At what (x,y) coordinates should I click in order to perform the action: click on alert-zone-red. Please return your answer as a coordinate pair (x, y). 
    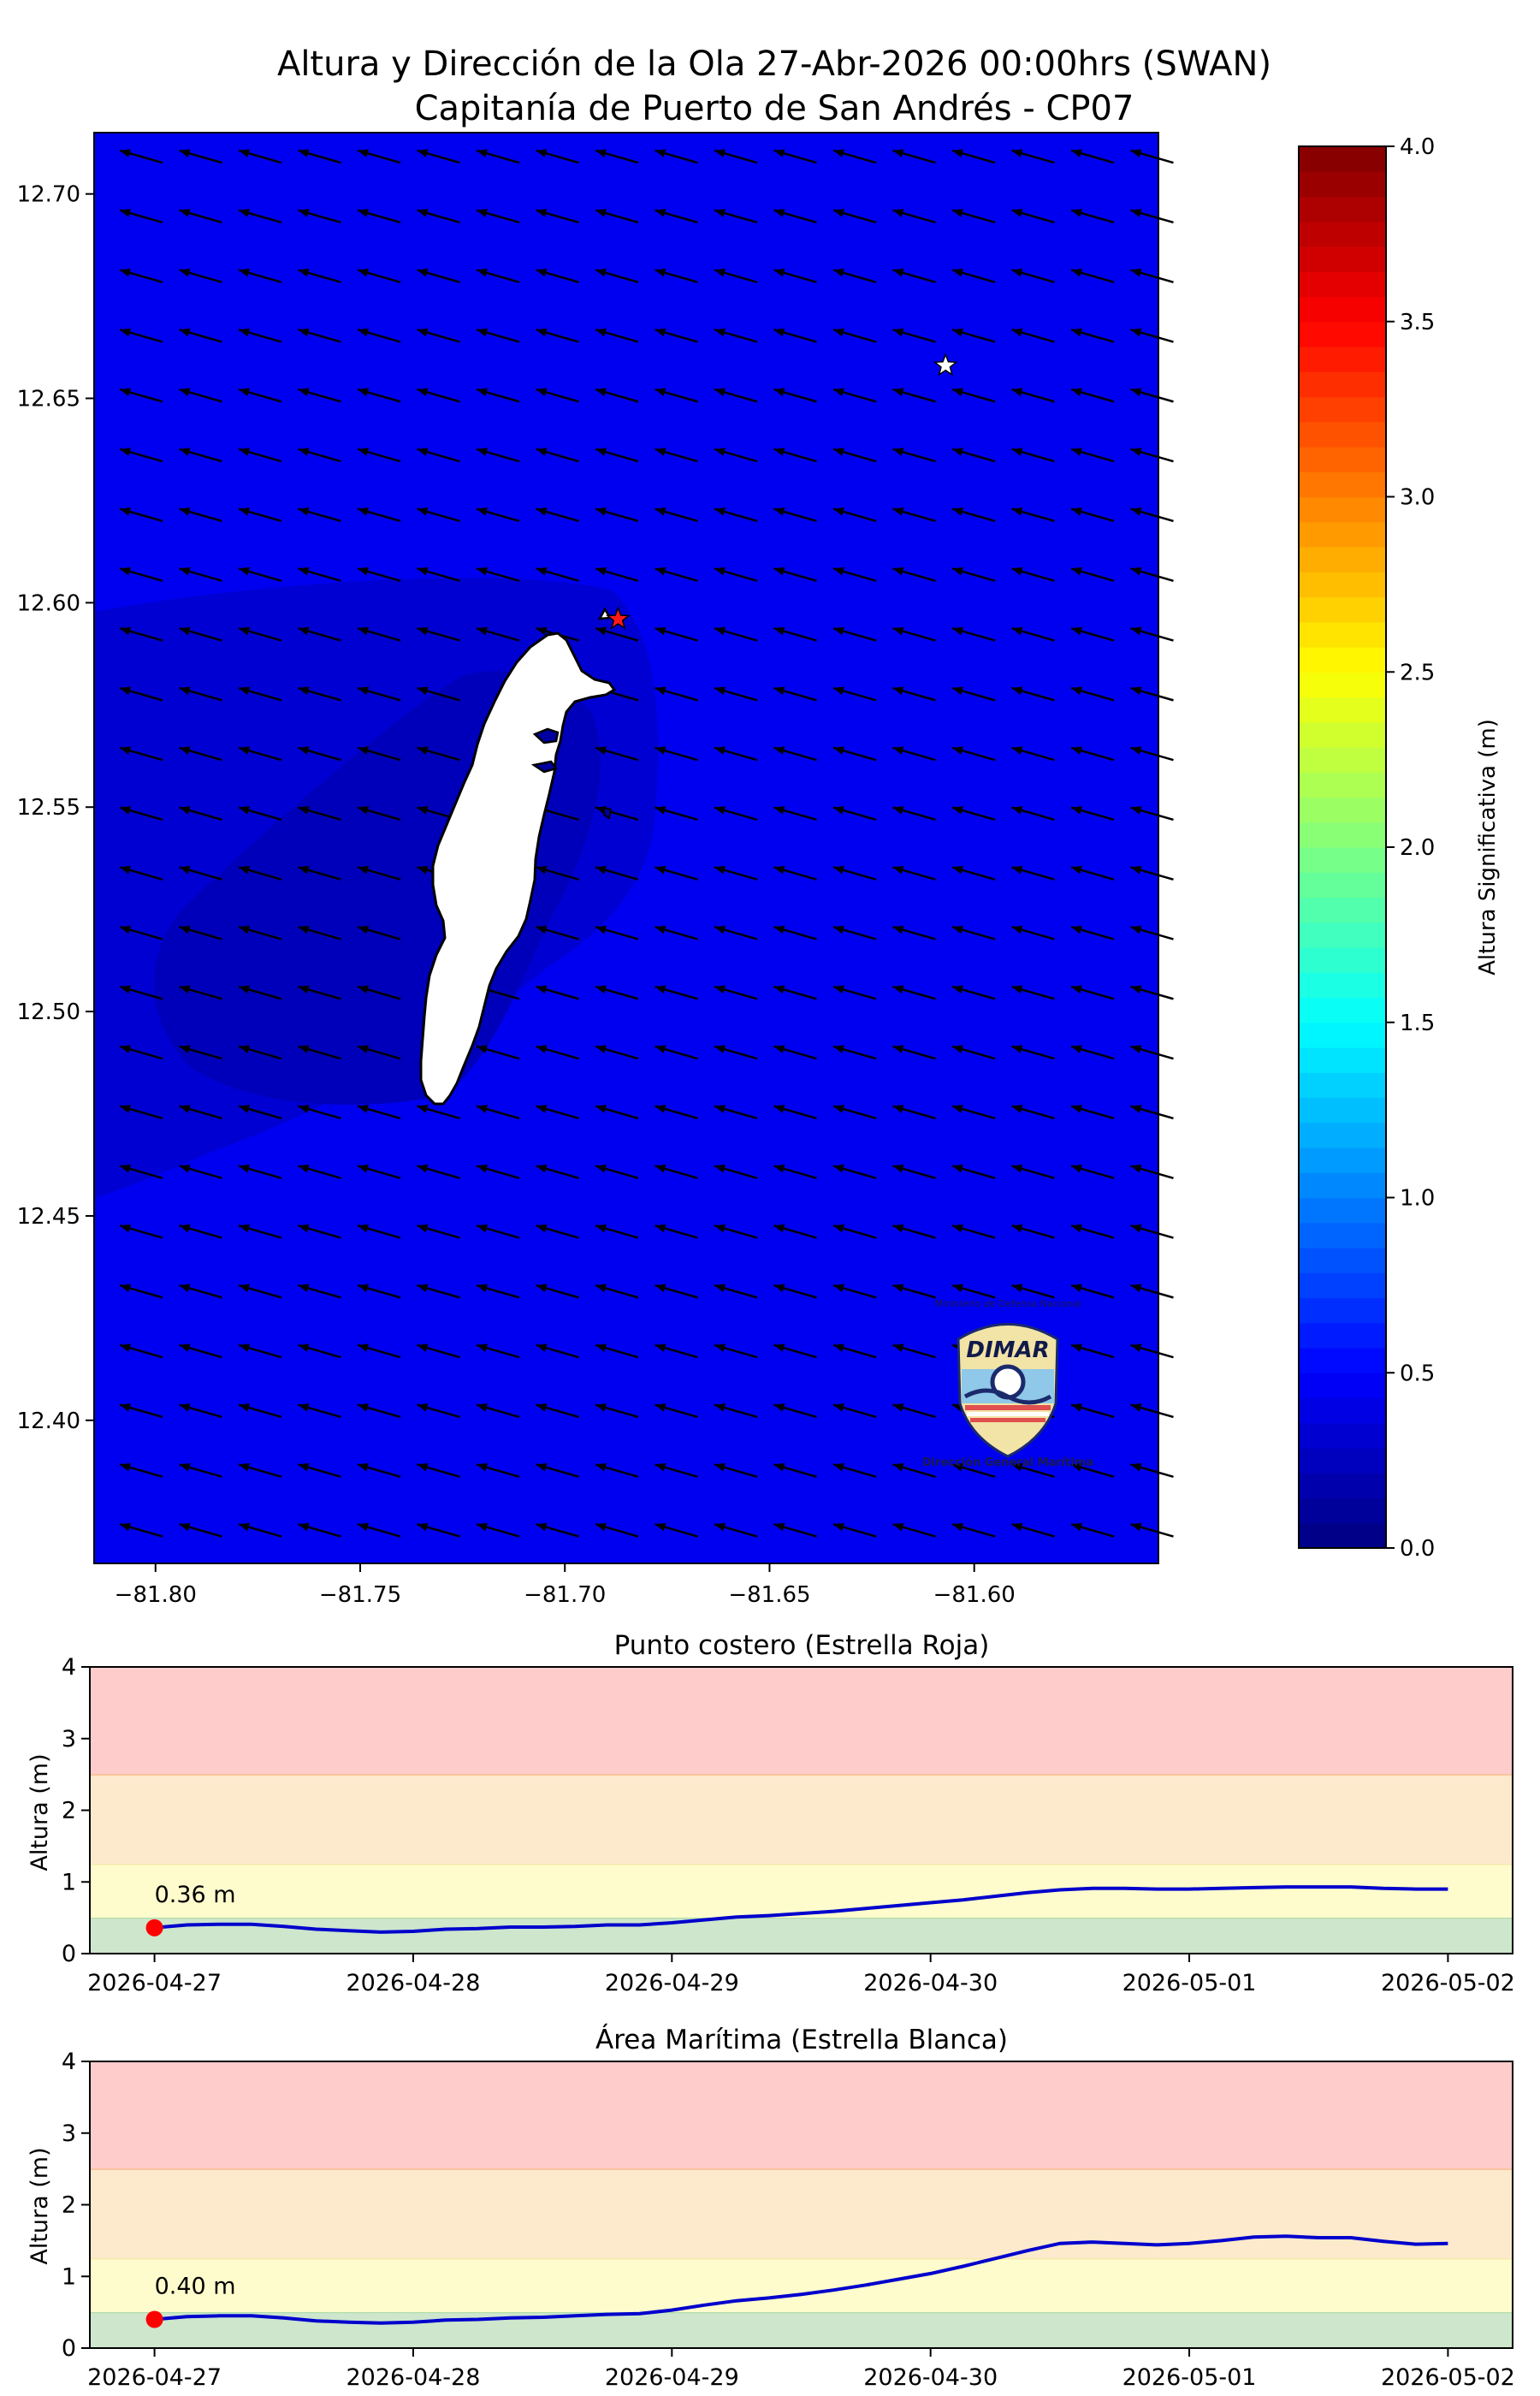
    Looking at the image, I should click on (801, 2115).